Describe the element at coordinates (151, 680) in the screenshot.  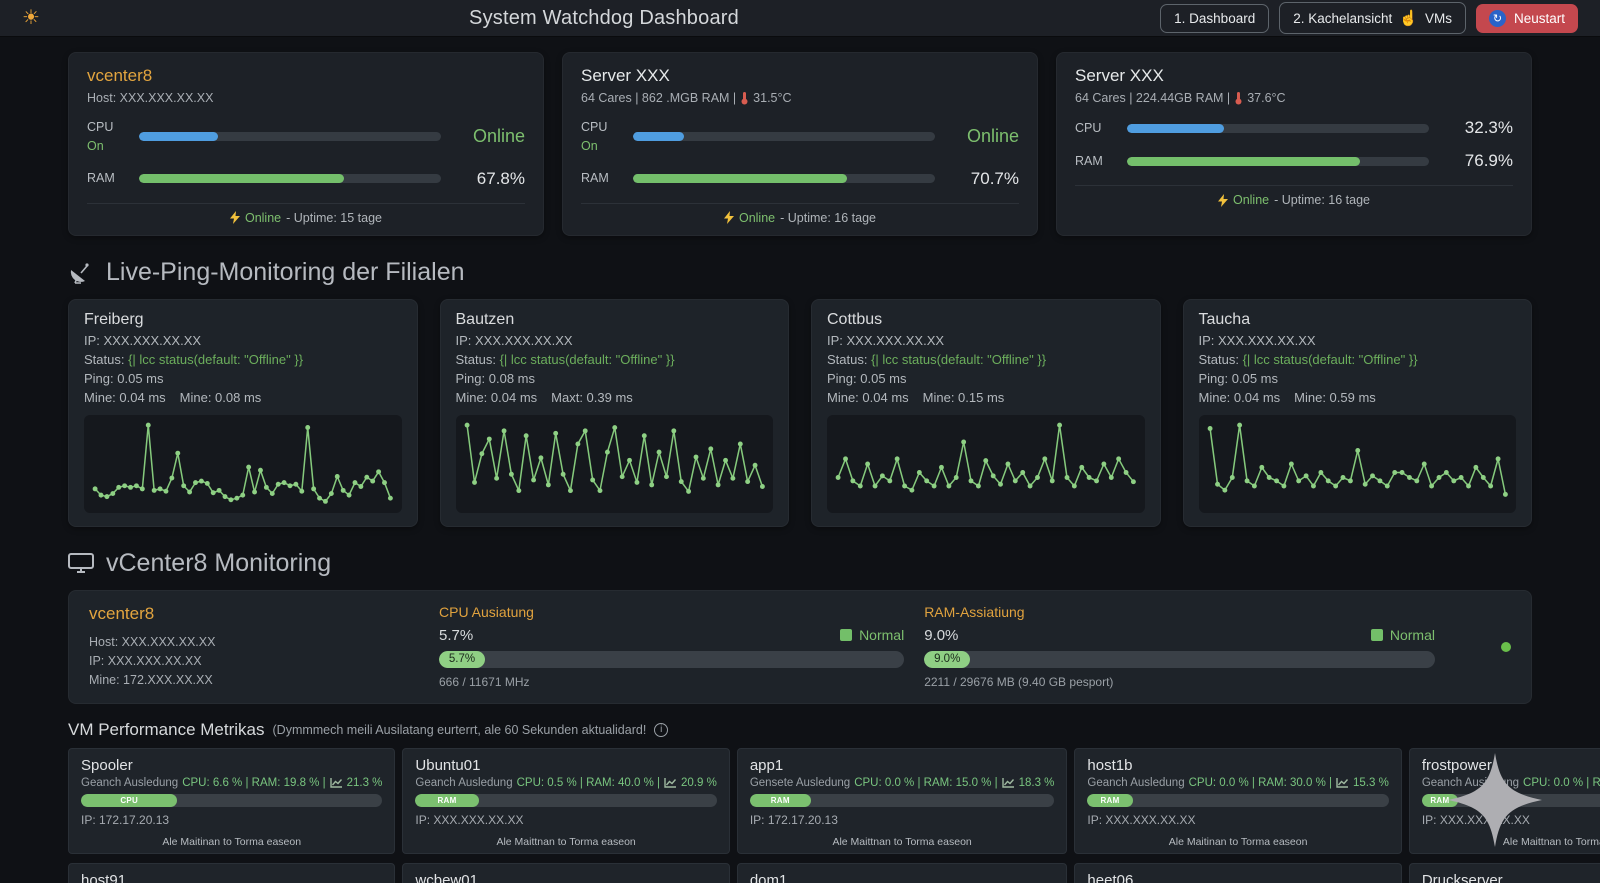
I see `vcenter-mine-line: Mine: 172.XXX.XX.XX` at that location.